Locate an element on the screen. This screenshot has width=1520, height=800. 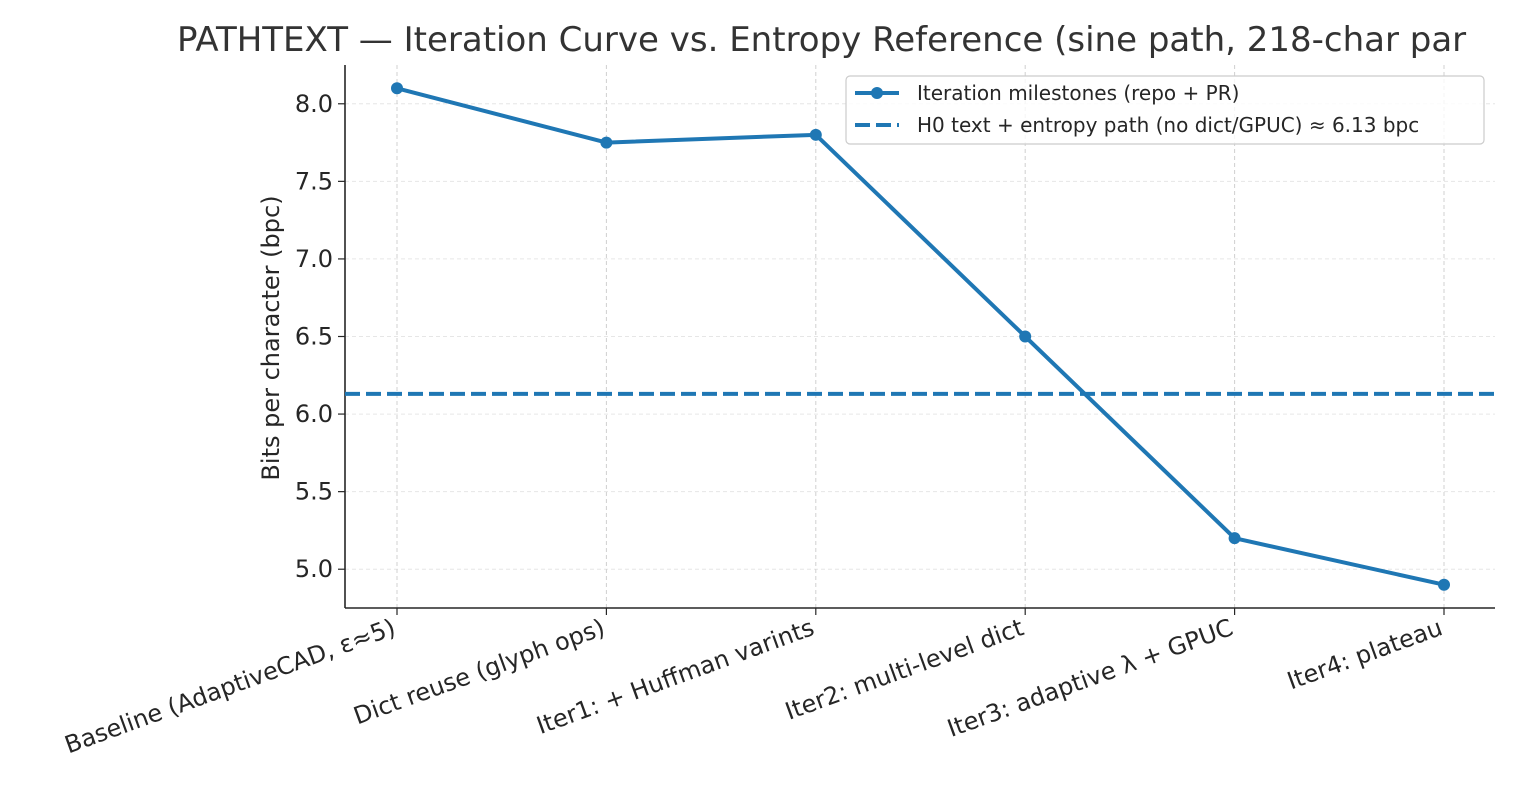
y-tick-label: 5.0 is located at coordinates (314, 569).